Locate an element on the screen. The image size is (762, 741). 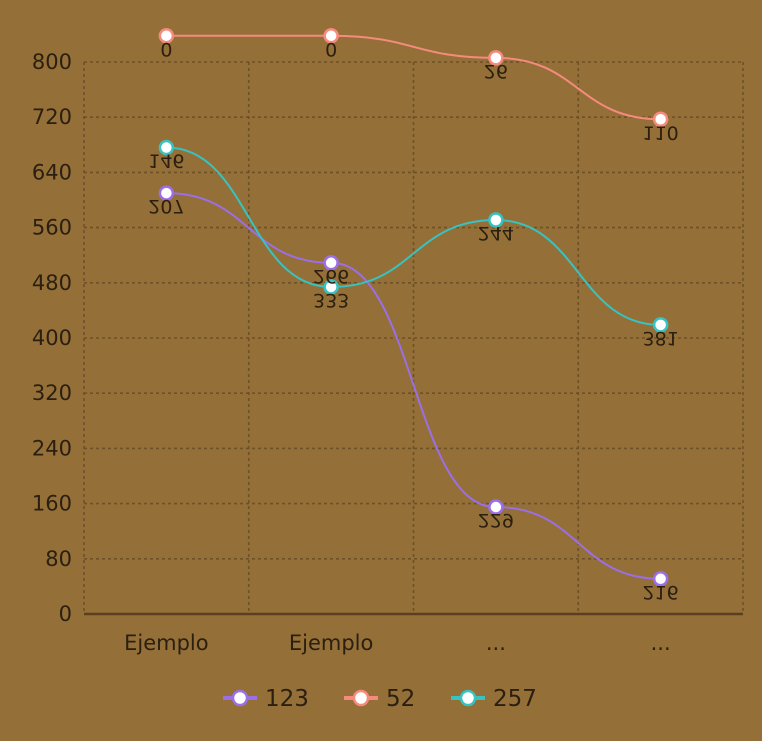
y-tick-label: 400 is located at coordinates (52, 338).